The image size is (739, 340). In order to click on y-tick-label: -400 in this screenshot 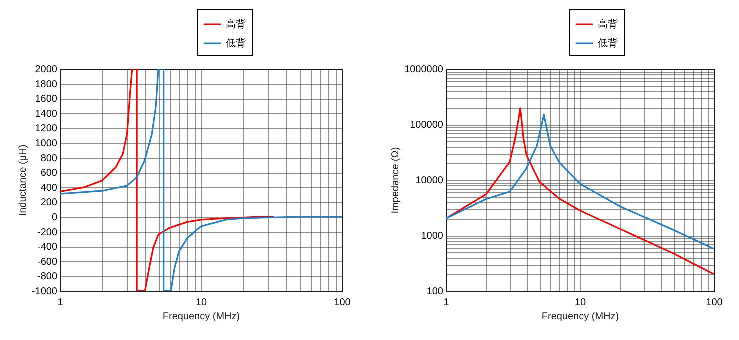, I will do `click(47, 248)`.